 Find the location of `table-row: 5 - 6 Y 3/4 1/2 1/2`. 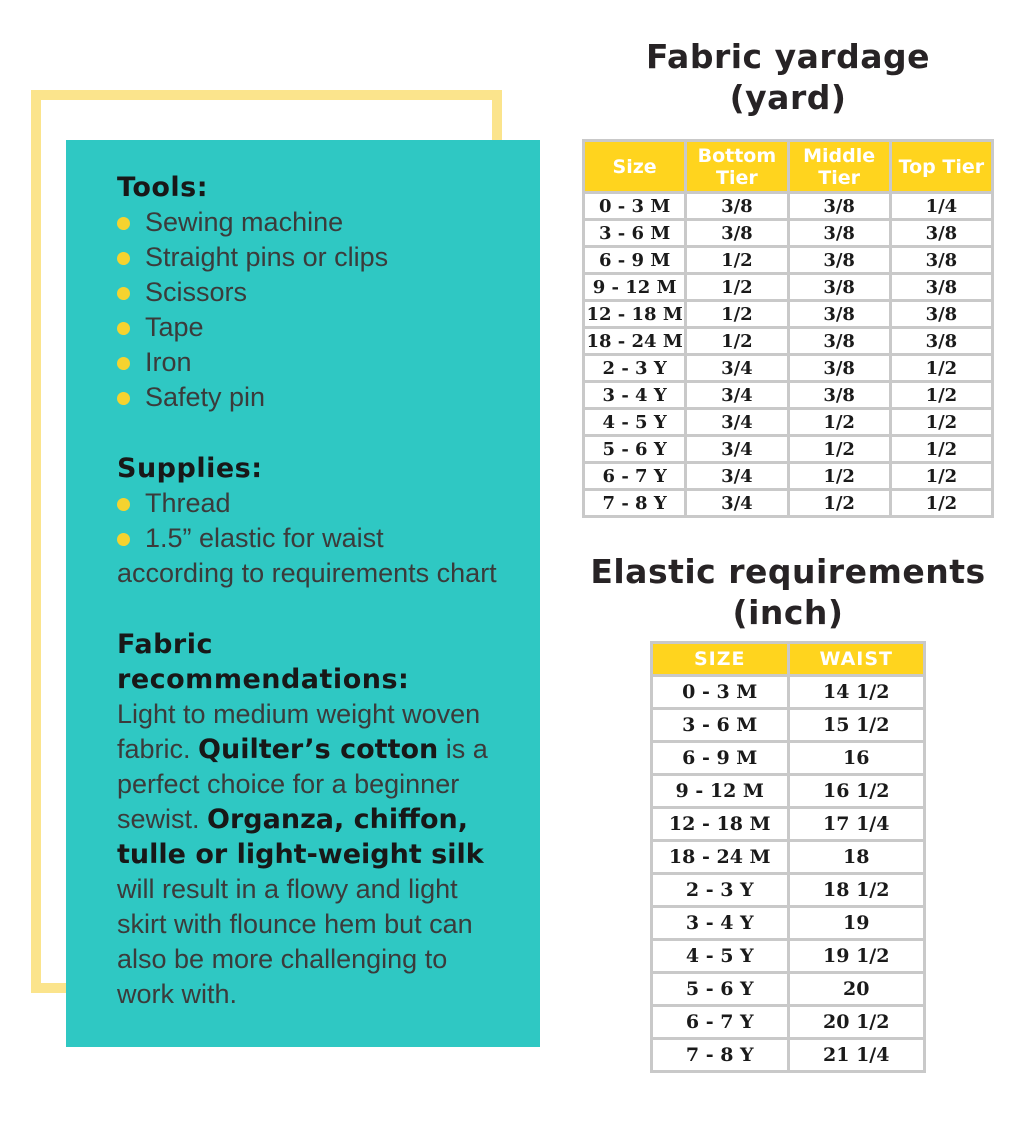

table-row: 5 - 6 Y 3/4 1/2 1/2 is located at coordinates (788, 449).